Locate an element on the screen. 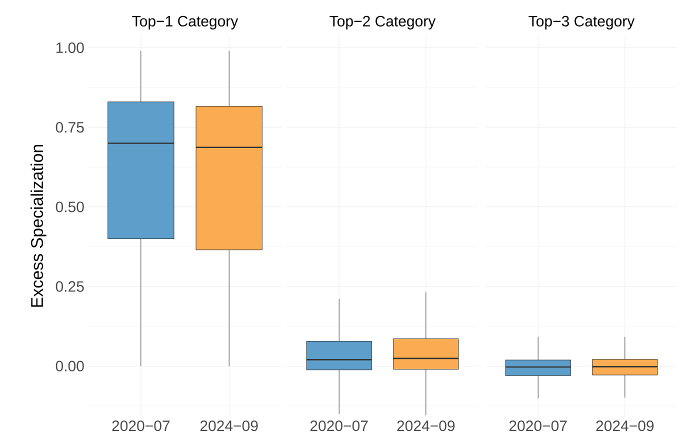 The width and height of the screenshot is (682, 437). y-tick-label: 0.75 is located at coordinates (70, 127).